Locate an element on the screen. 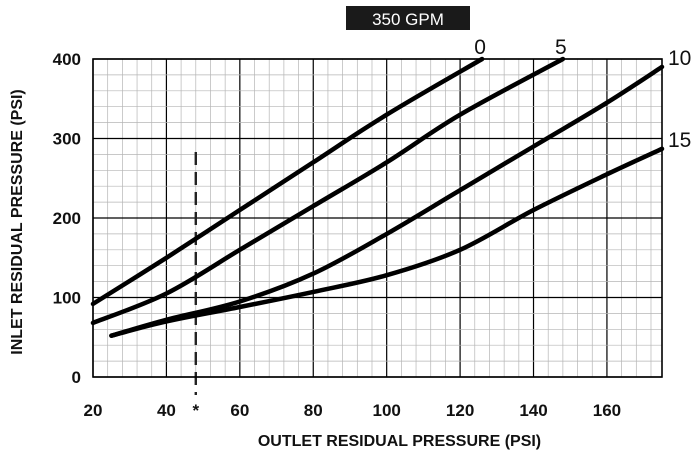 The height and width of the screenshot is (453, 696). x-tick-label: 140 is located at coordinates (533, 410).